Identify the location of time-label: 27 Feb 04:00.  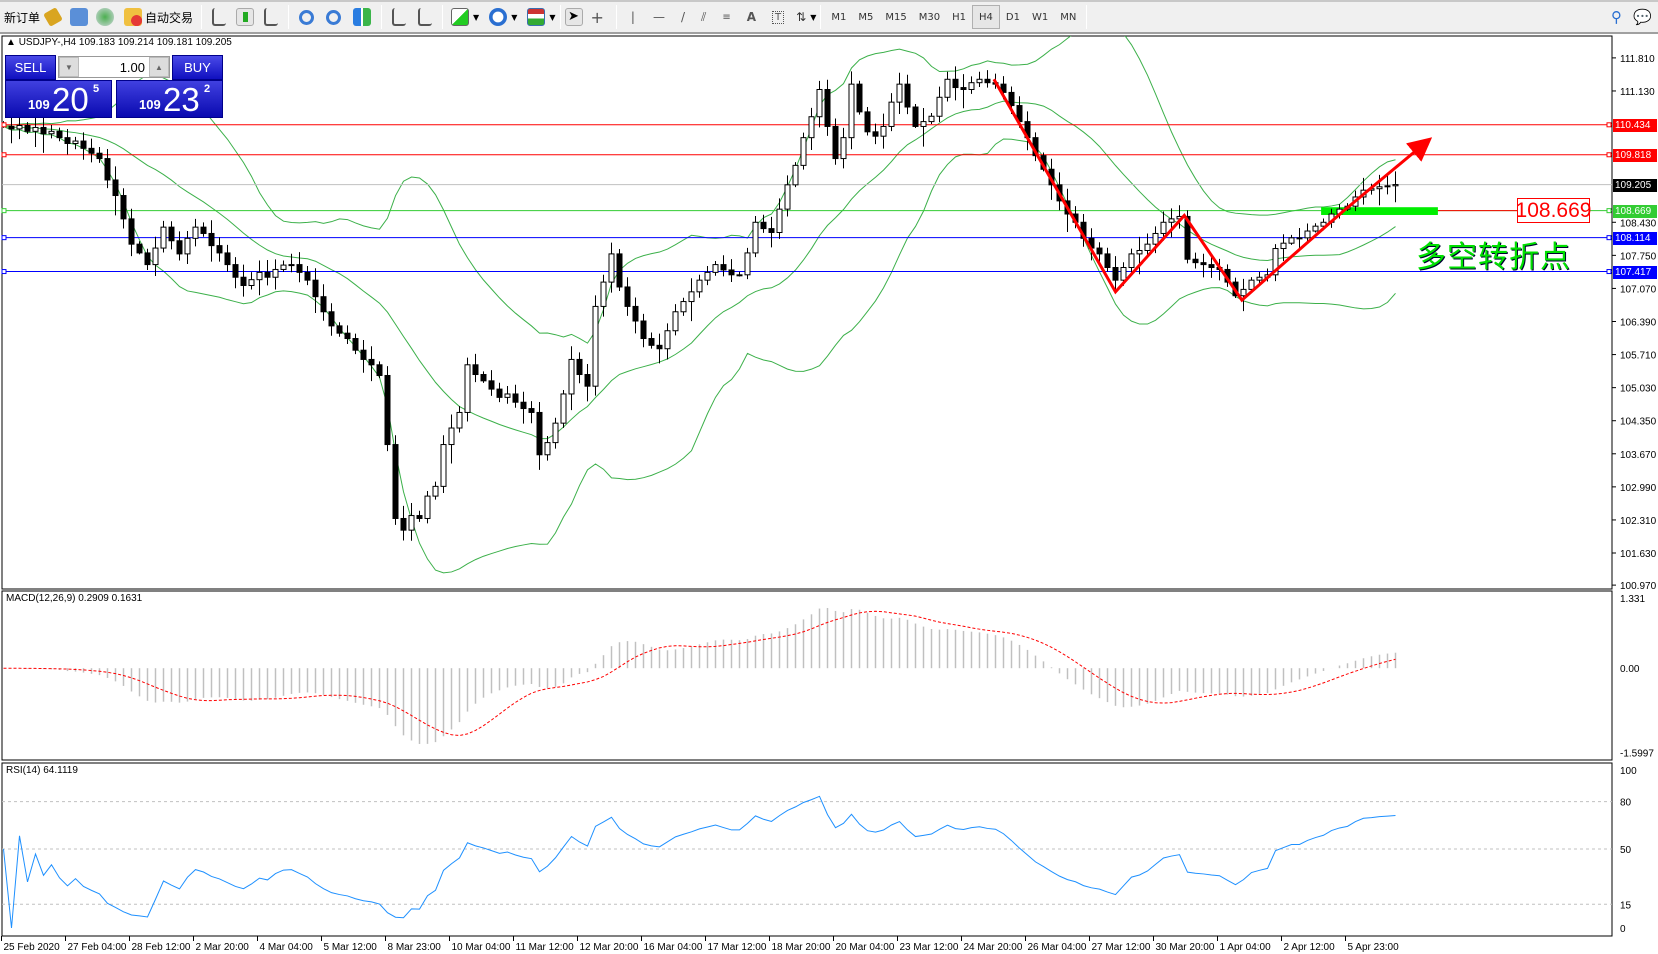
(97, 947).